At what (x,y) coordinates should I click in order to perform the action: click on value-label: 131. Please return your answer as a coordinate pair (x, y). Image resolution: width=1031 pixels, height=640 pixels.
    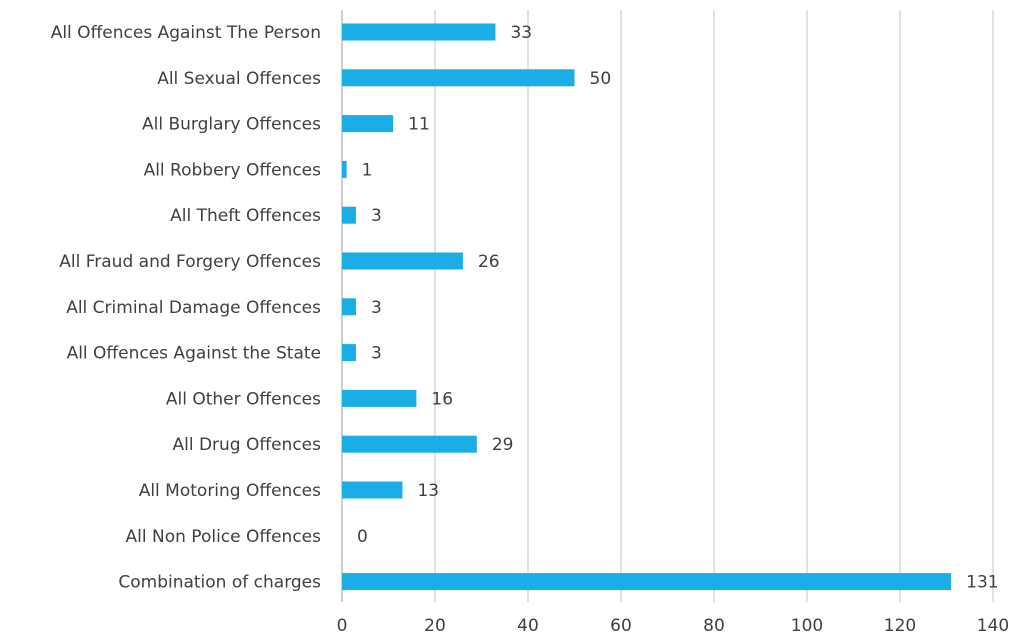
    Looking at the image, I should click on (982, 583).